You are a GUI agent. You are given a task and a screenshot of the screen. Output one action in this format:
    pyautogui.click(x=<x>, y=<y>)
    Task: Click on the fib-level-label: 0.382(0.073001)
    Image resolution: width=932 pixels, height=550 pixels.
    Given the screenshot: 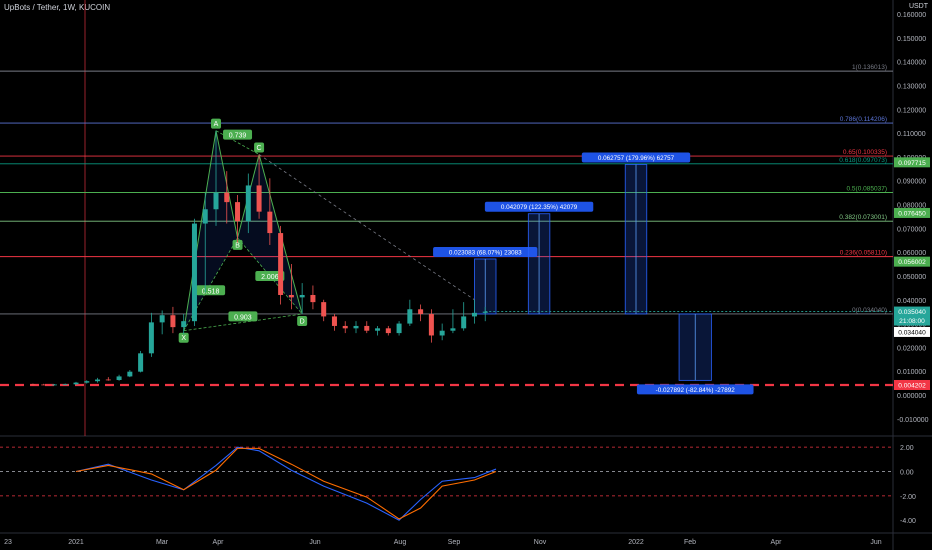 What is the action you would take?
    pyautogui.click(x=863, y=217)
    